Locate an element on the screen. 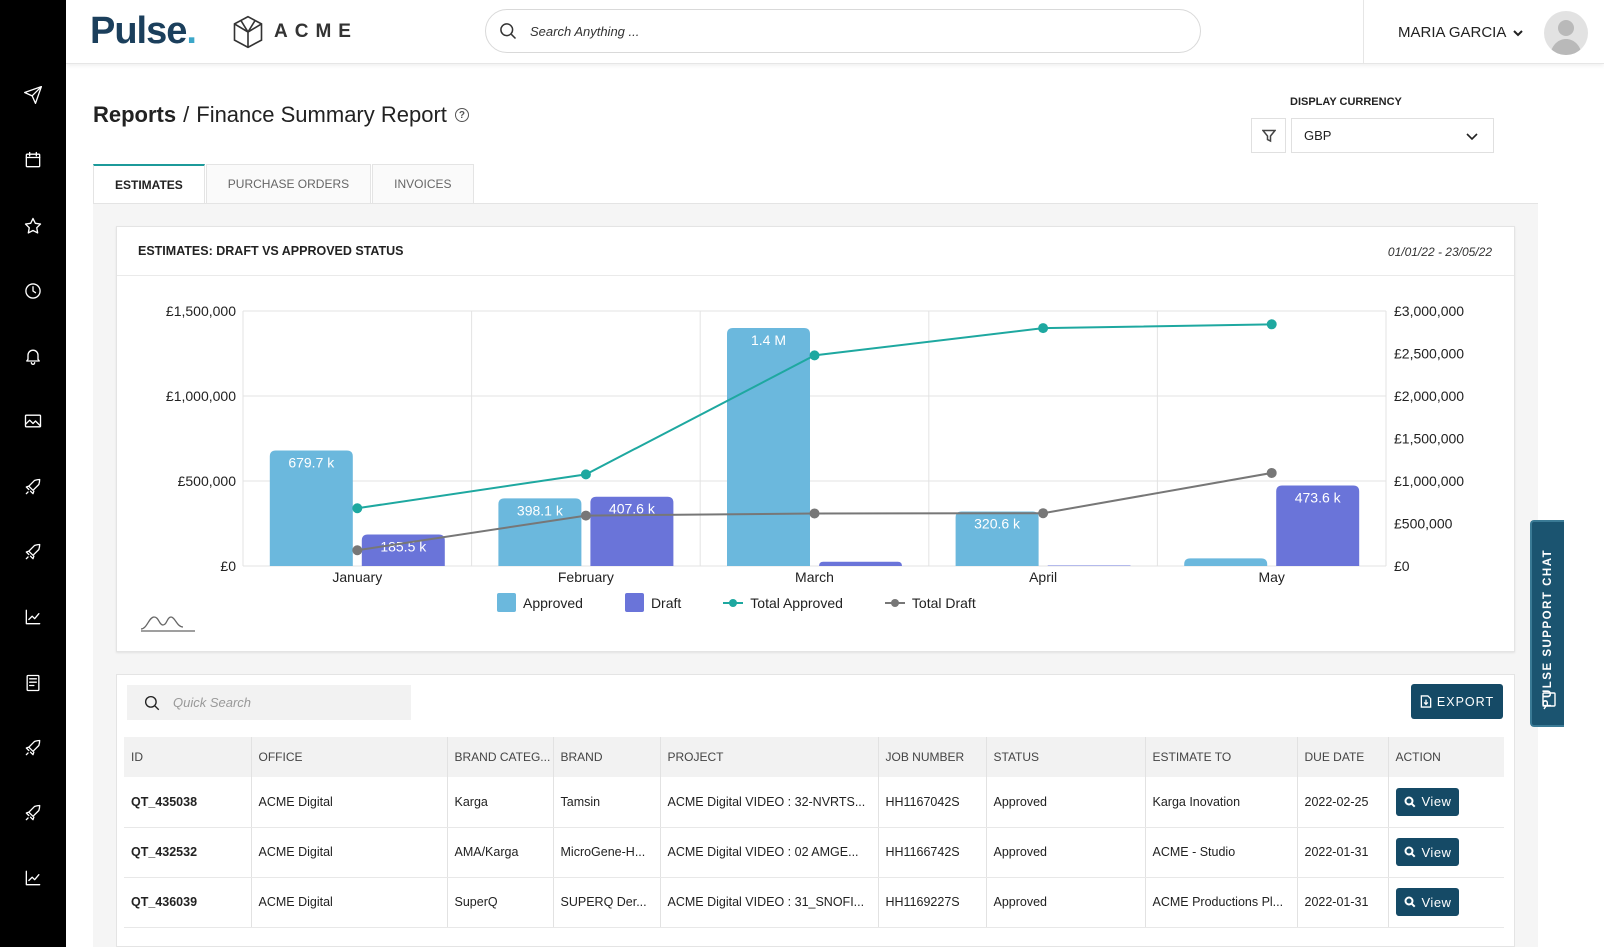  tab-purchase-orders: PURCHASE ORDERS is located at coordinates (288, 183).